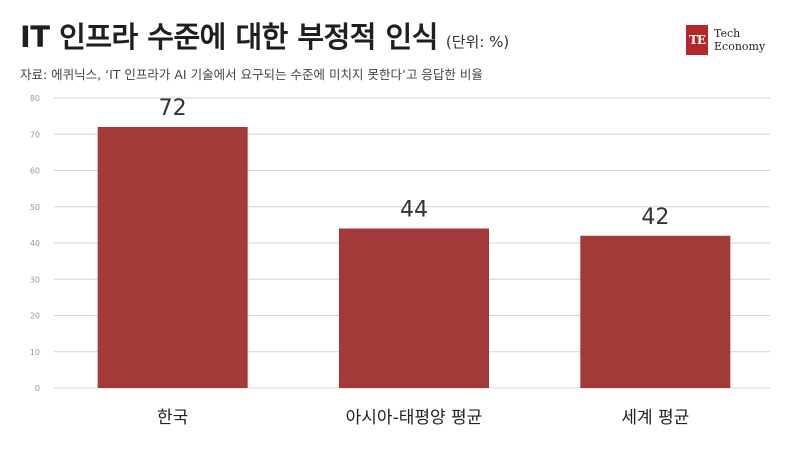 This screenshot has height=450, width=800. Describe the element at coordinates (35, 279) in the screenshot. I see `y-tick-label: 30` at that location.